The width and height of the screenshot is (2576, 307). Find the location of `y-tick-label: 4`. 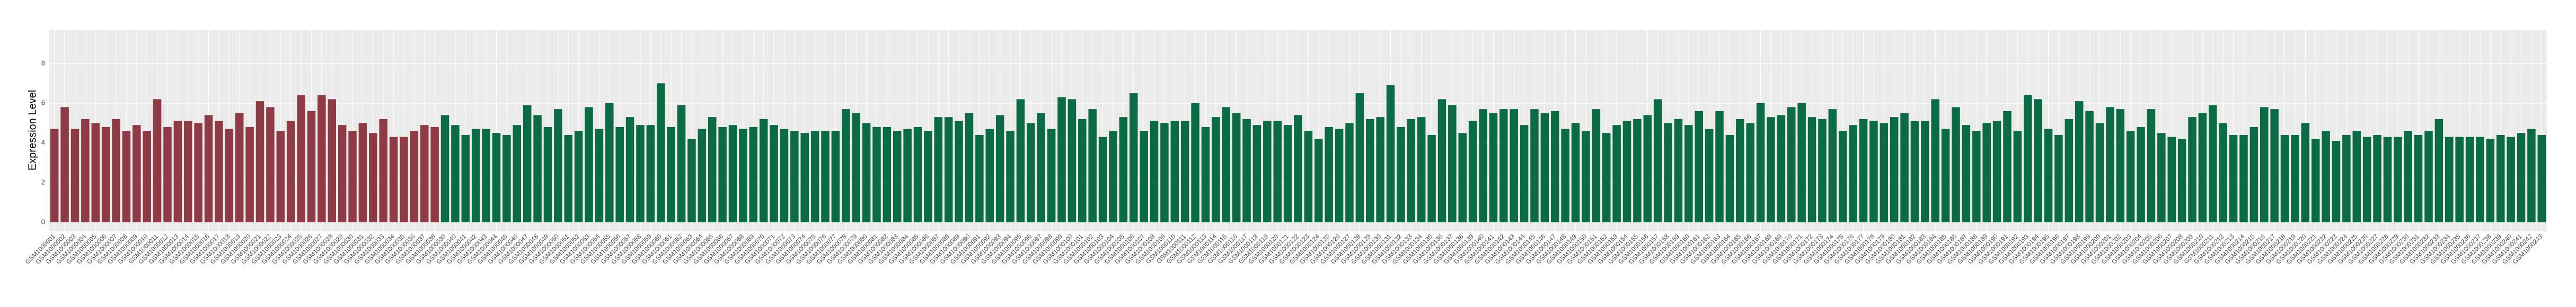

y-tick-label: 4 is located at coordinates (43, 142).